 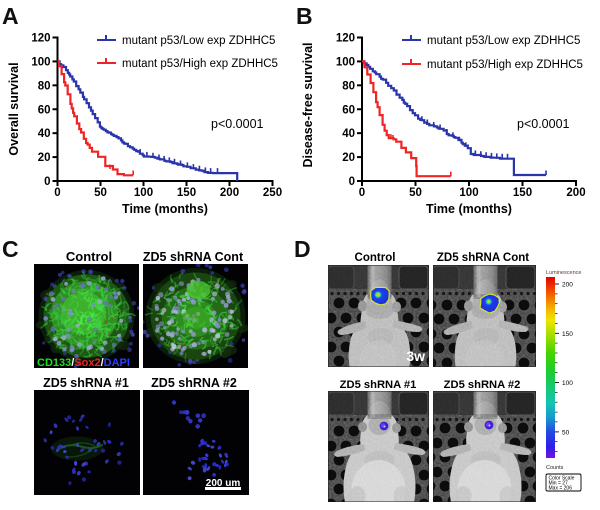 What do you see at coordinates (302, 249) in the screenshot?
I see `svg-text: D` at bounding box center [302, 249].